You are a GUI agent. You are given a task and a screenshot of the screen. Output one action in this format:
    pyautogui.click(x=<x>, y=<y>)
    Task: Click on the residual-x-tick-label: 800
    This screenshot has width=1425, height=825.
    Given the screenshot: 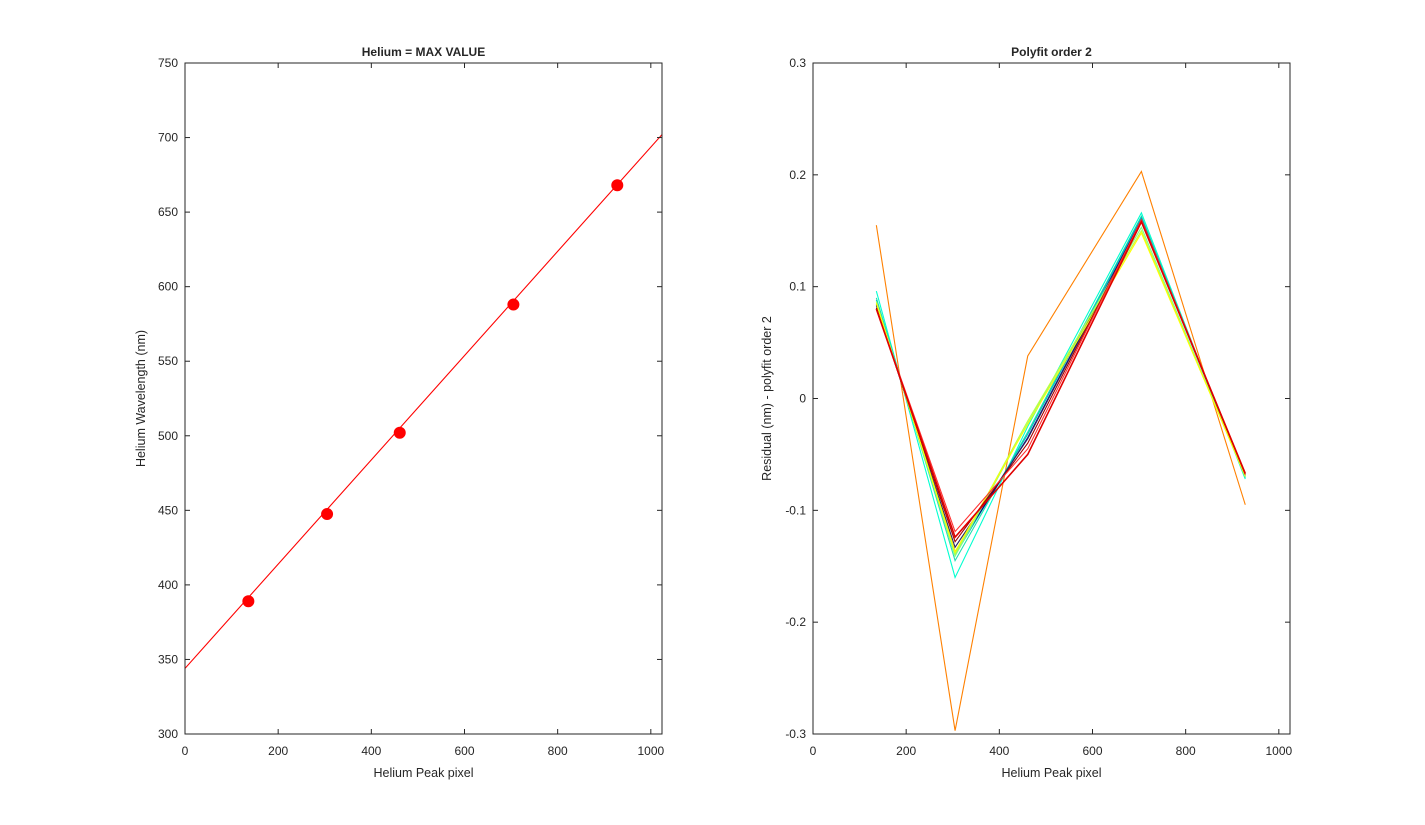 What is the action you would take?
    pyautogui.click(x=1186, y=751)
    